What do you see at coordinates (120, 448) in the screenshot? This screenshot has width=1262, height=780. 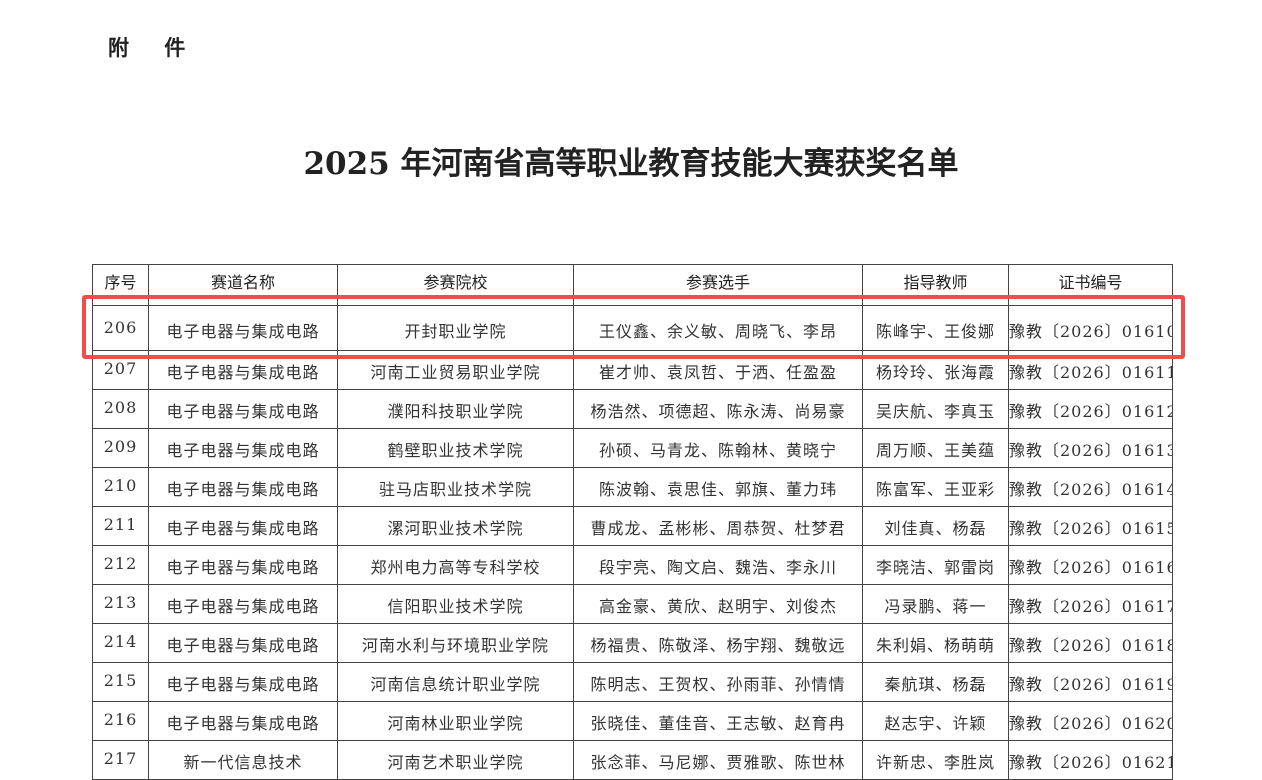 I see `cell-index: 209` at bounding box center [120, 448].